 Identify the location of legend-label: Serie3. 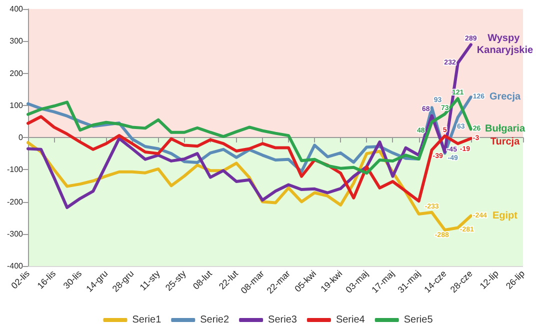
(283, 320).